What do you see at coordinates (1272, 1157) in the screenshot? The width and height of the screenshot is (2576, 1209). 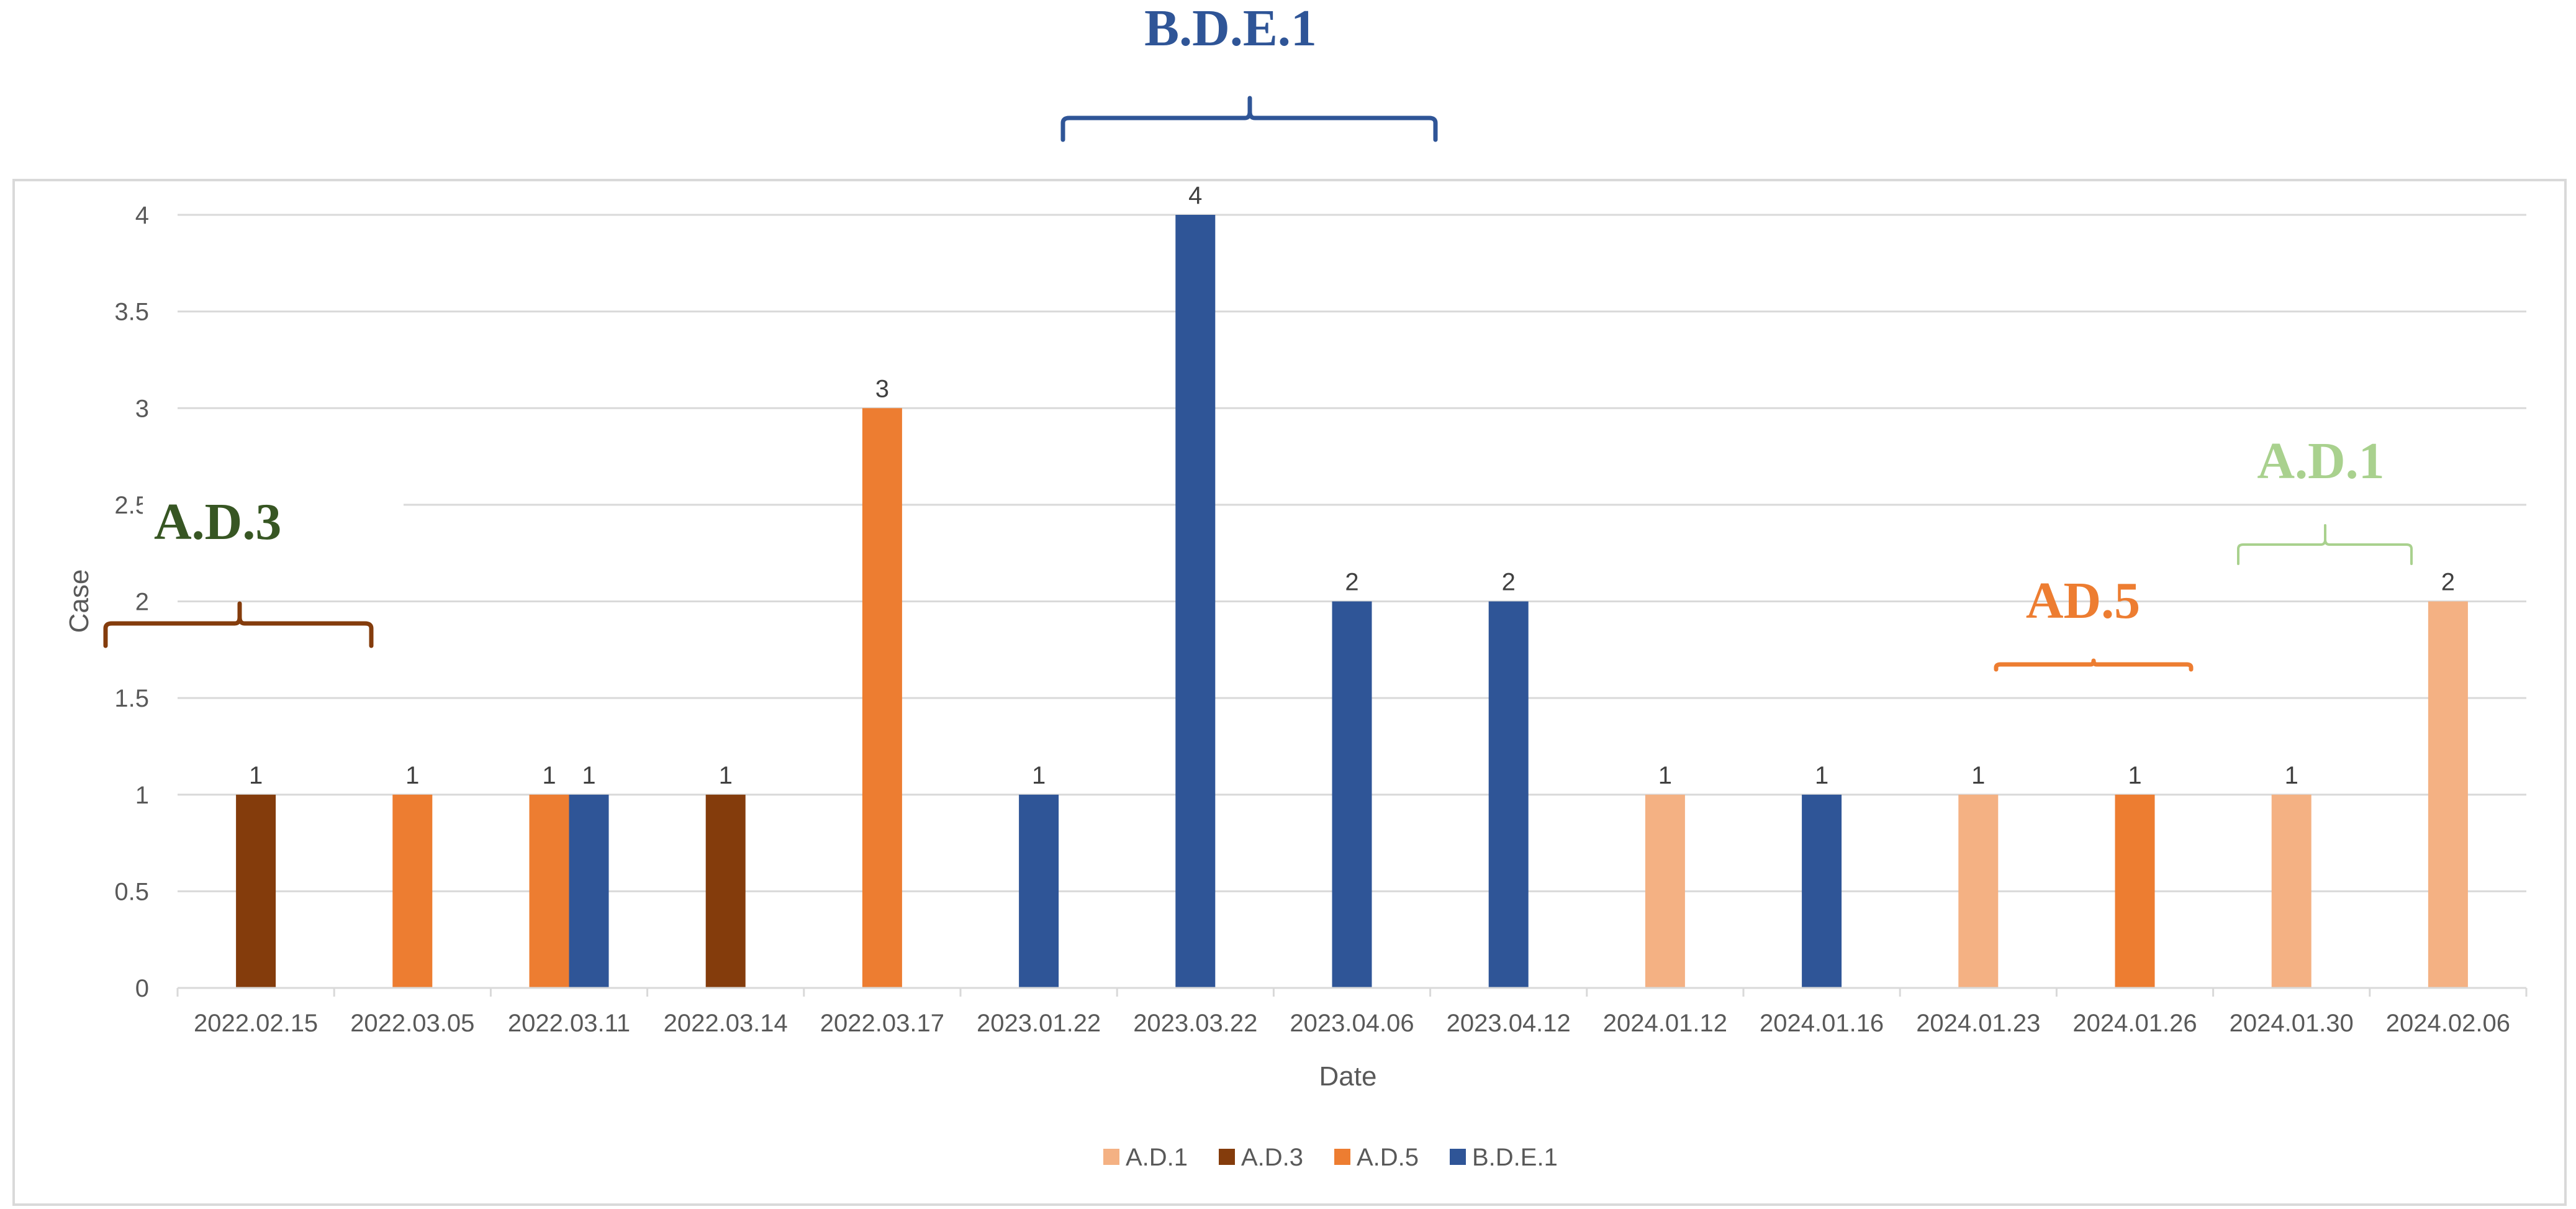 I see `legend-entry: A.D.3` at bounding box center [1272, 1157].